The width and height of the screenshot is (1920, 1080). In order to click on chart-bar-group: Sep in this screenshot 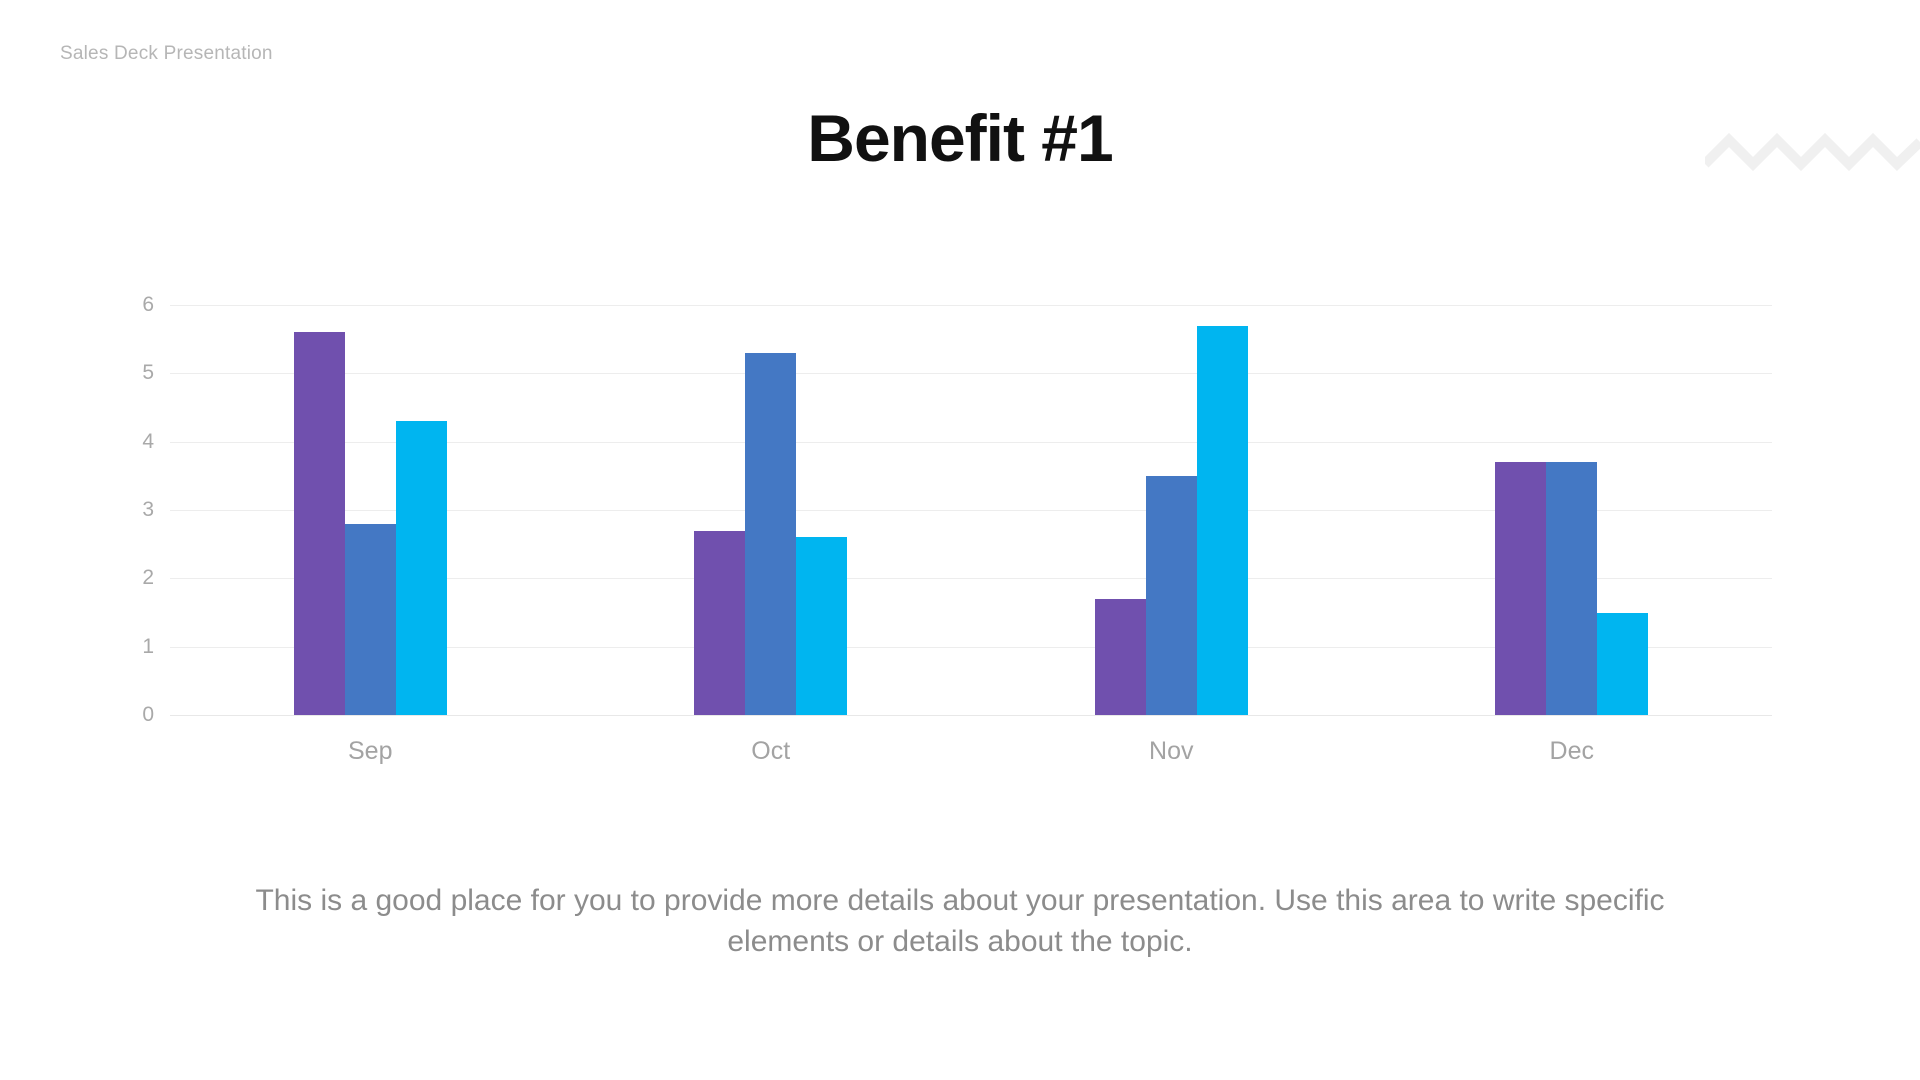, I will do `click(370, 535)`.